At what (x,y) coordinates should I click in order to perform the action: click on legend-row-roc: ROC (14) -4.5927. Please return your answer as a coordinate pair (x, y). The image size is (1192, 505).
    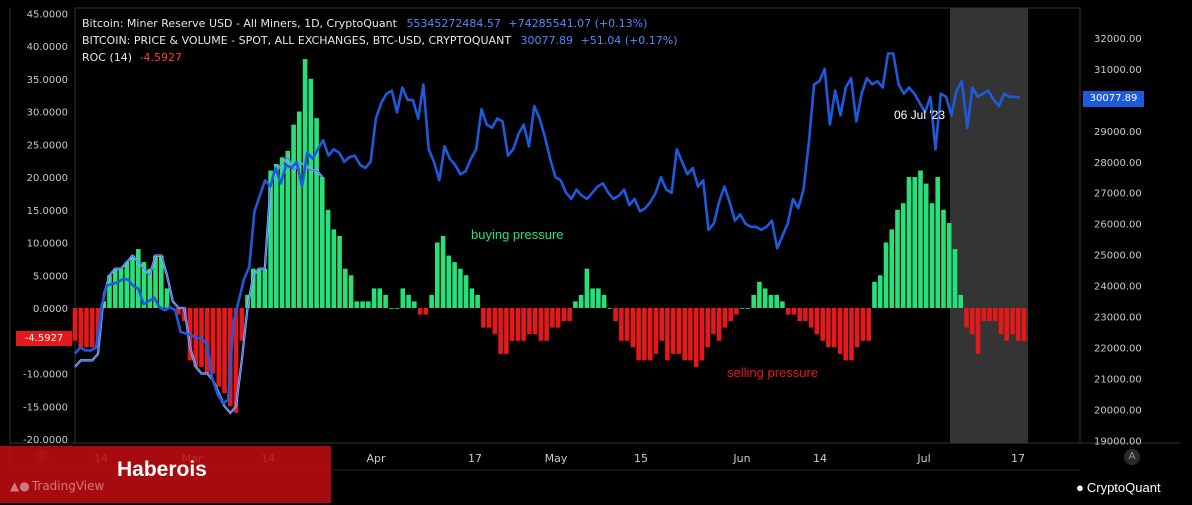
    Looking at the image, I should click on (380, 59).